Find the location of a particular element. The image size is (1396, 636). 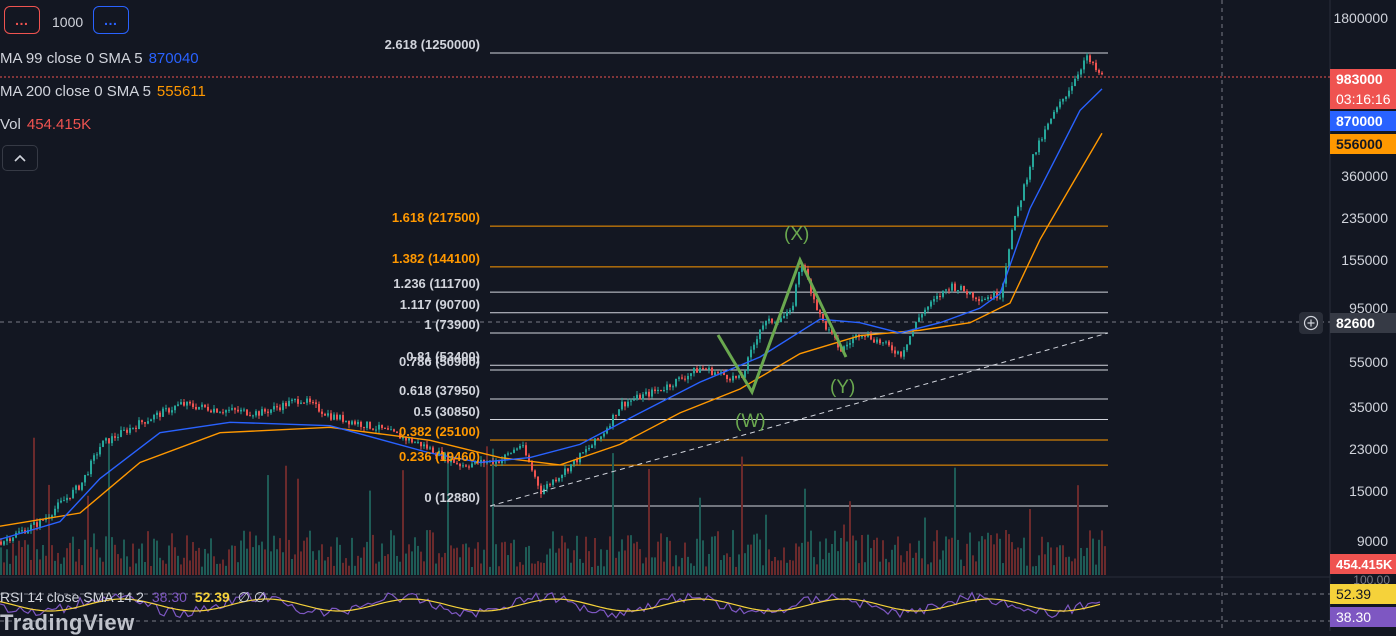

legend-ma99: MA 99 close 0 SMA 5 870040 is located at coordinates (99, 58).